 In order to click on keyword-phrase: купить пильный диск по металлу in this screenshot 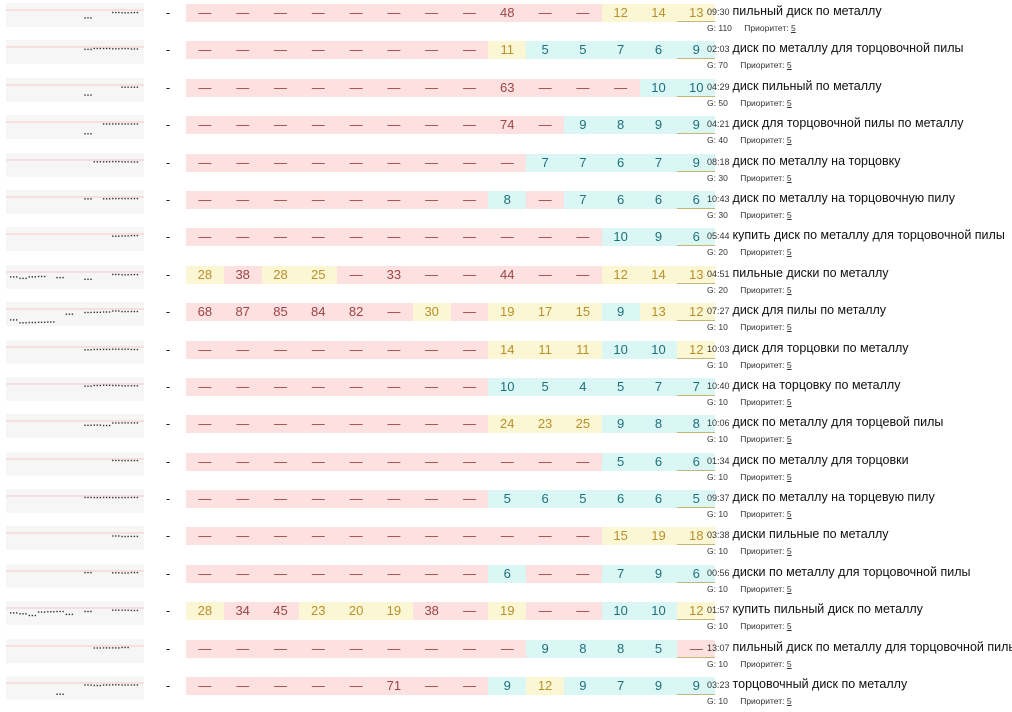, I will do `click(827, 609)`.